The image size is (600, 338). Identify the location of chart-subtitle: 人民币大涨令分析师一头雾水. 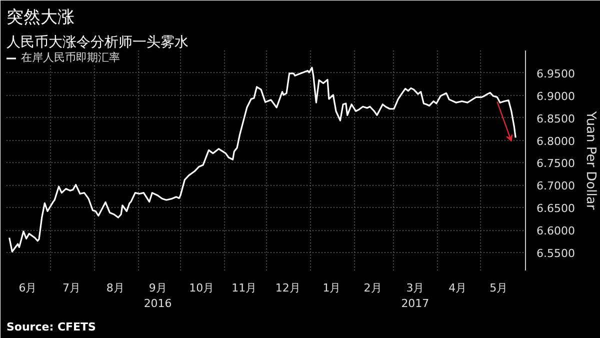
(97, 42).